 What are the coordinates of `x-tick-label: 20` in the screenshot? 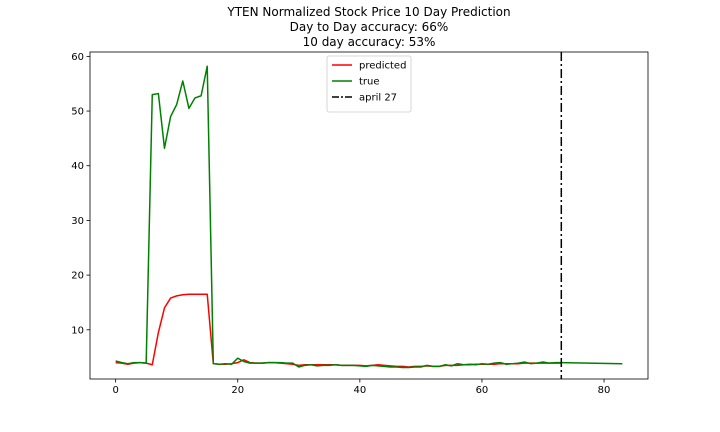 It's located at (237, 390).